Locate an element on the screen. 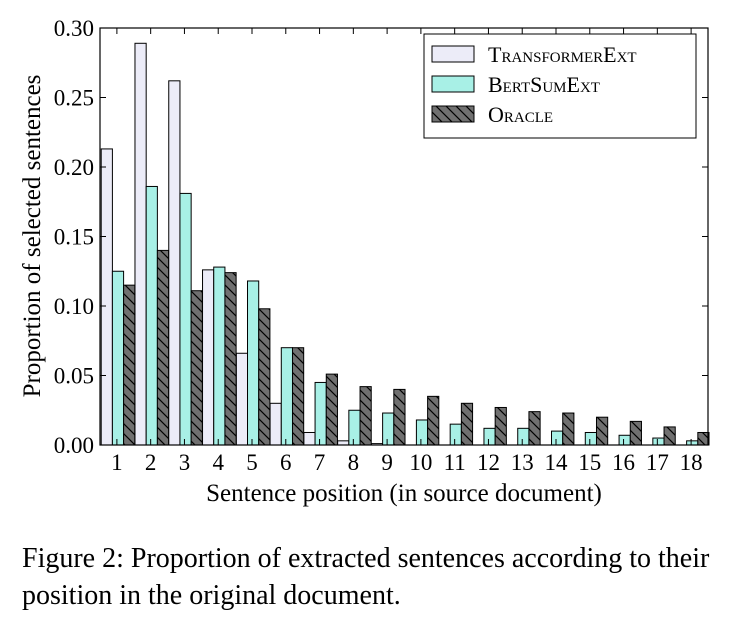  x-axis-label: Sentence position (in source document) is located at coordinates (404, 493).